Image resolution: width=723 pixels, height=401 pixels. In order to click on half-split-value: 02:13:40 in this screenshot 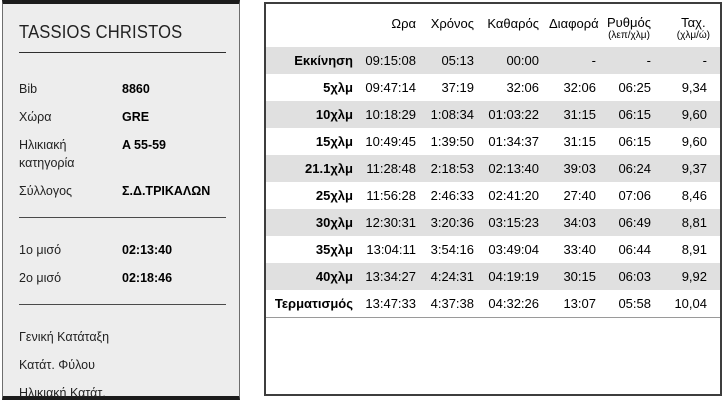, I will do `click(147, 250)`.